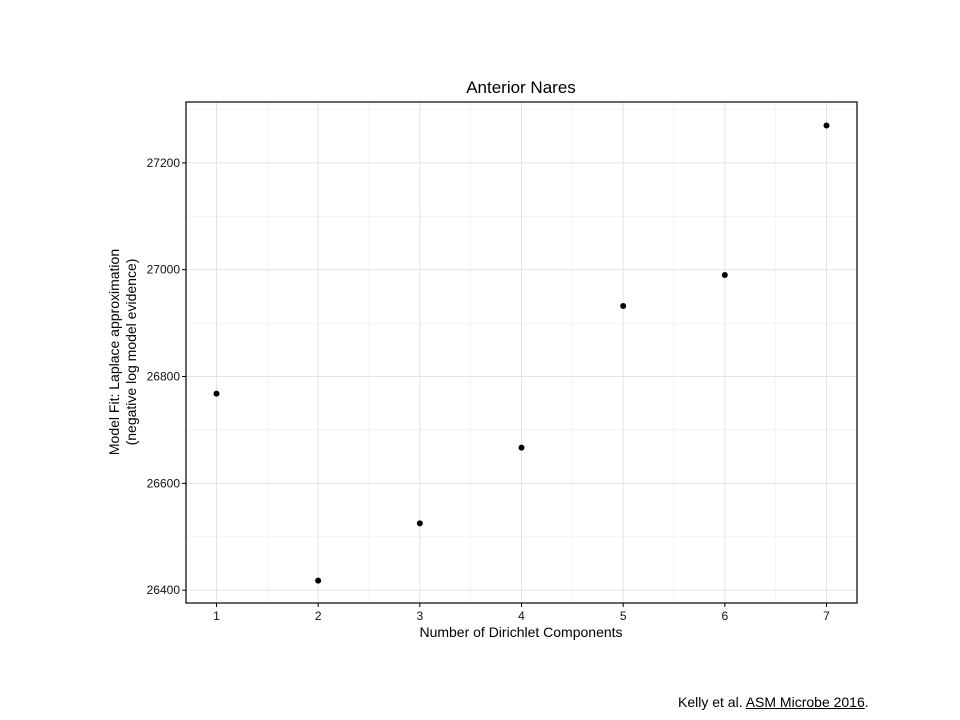 The image size is (960, 720). Describe the element at coordinates (164, 270) in the screenshot. I see `y-tick-label: 27000` at that location.